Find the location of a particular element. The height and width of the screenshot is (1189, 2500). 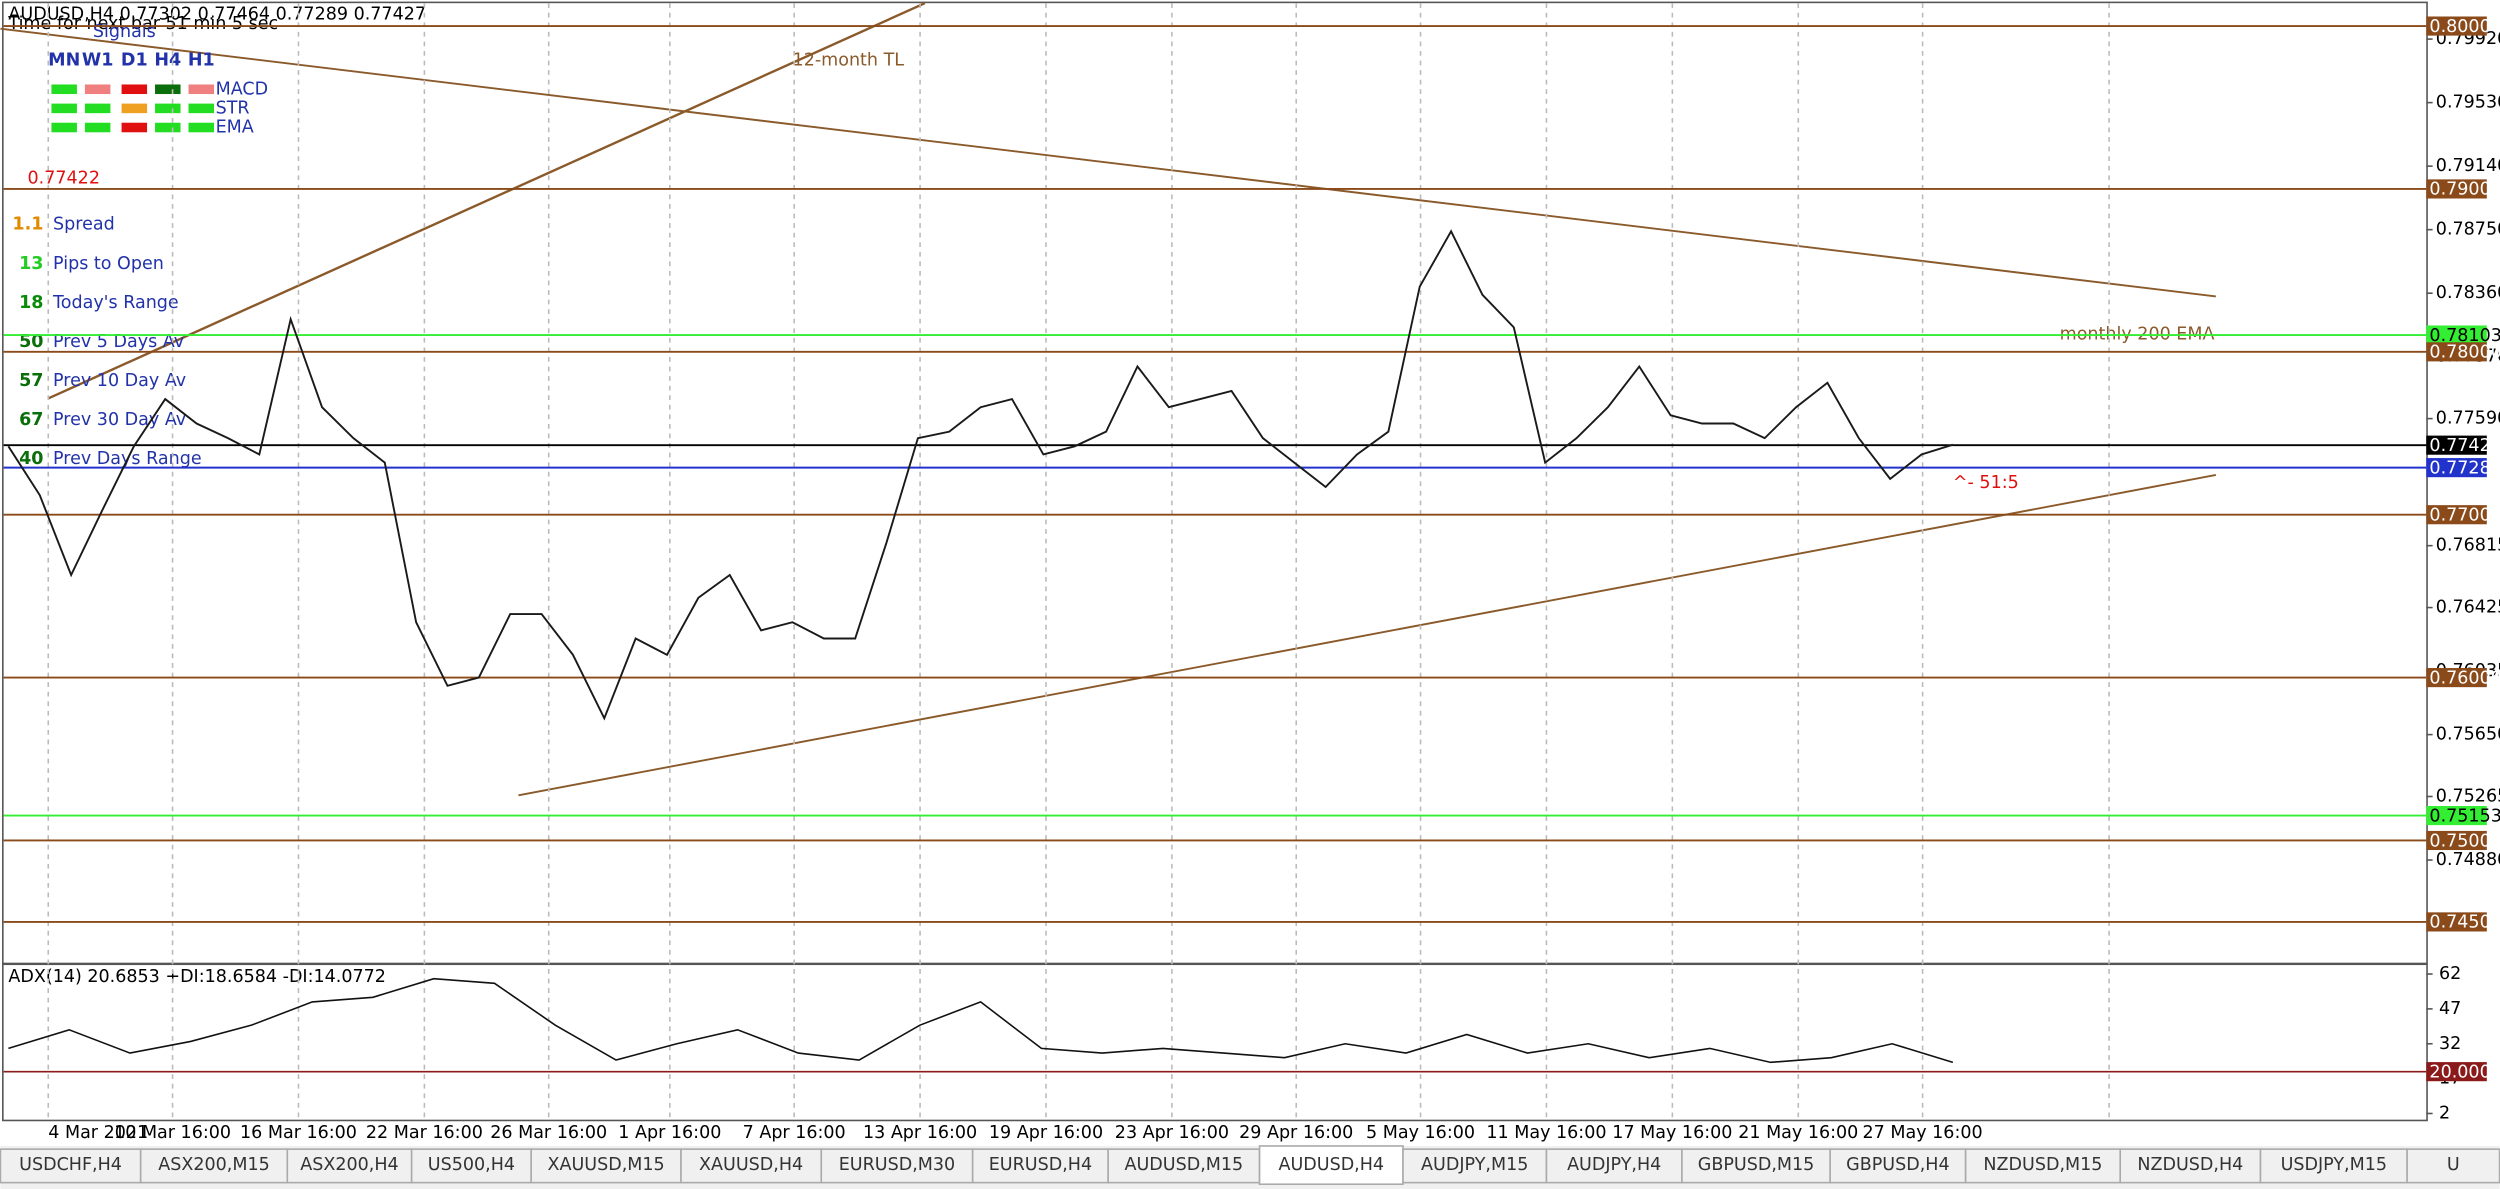

timeframe-label: H1 is located at coordinates (201, 61).